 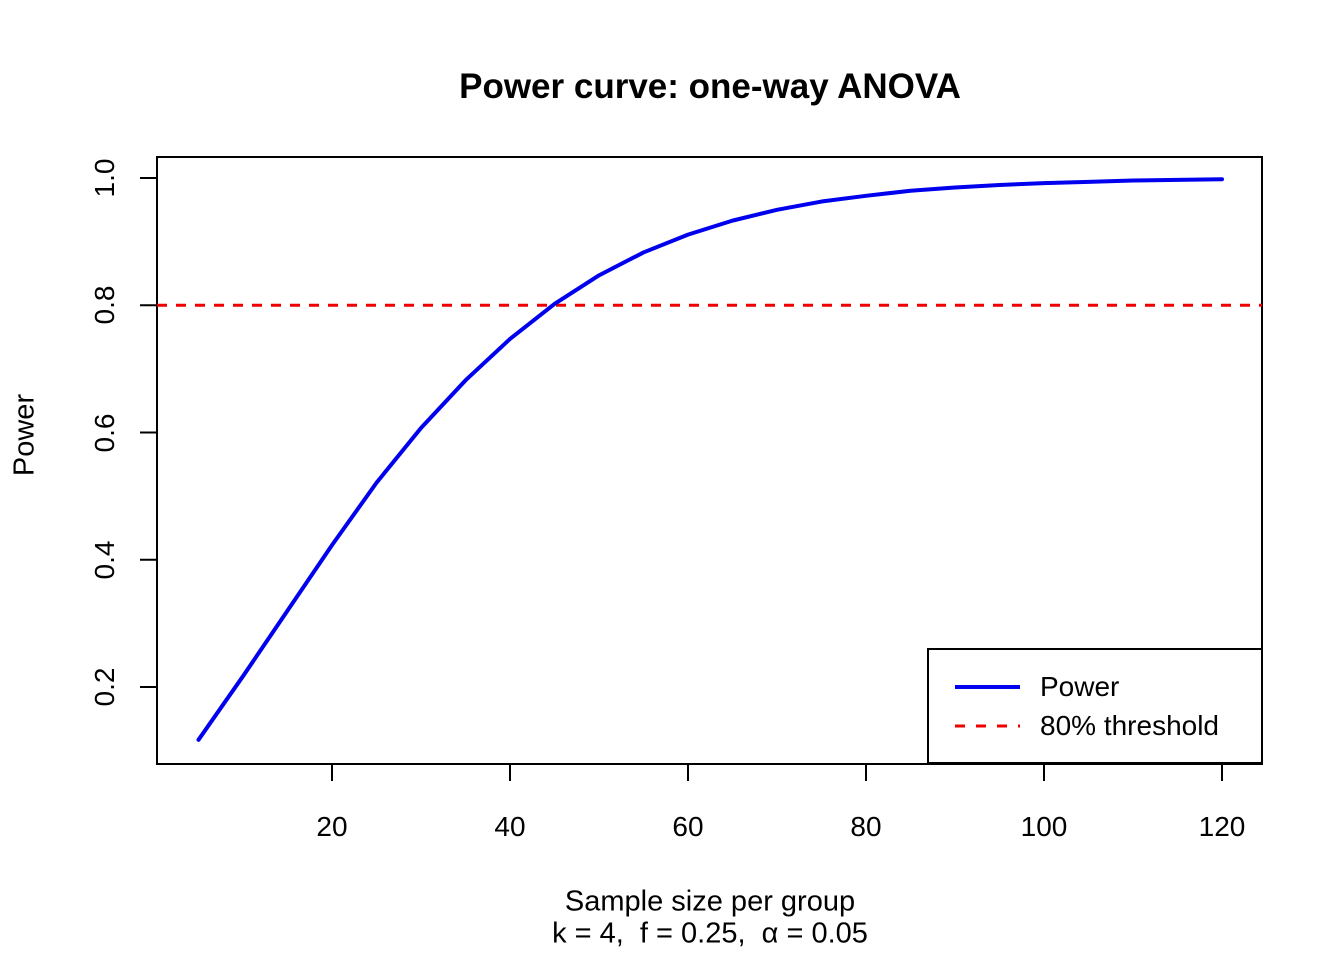 I want to click on legend-box, so click(x=1095, y=706).